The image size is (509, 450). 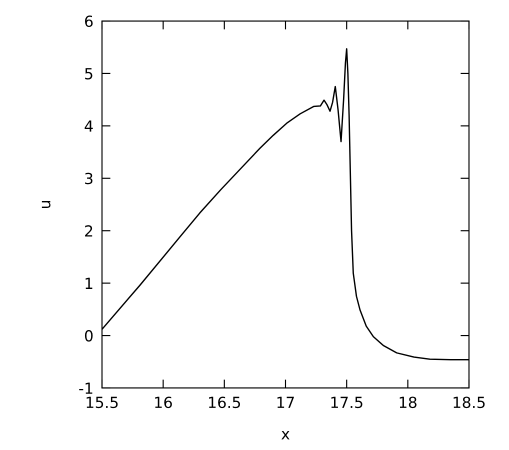 What do you see at coordinates (285, 435) in the screenshot?
I see `x-axis-title: x` at bounding box center [285, 435].